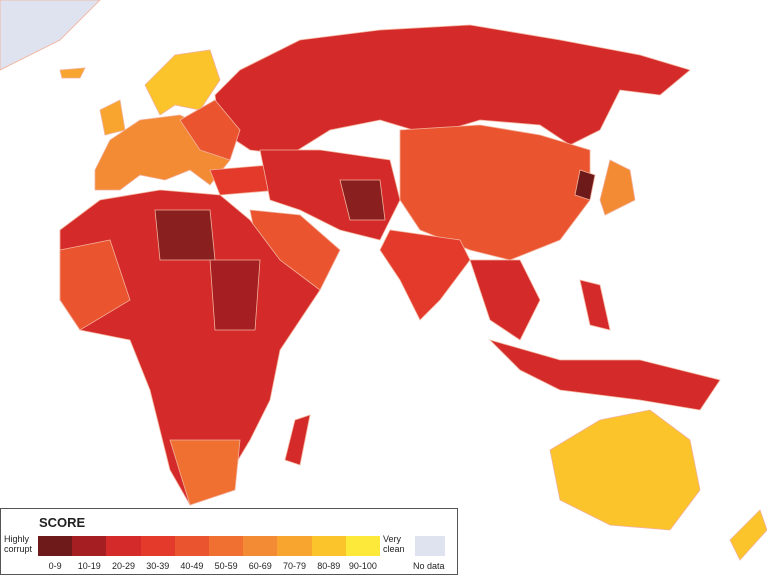  Describe the element at coordinates (62, 522) in the screenshot. I see `legend-title: SCORE` at that location.